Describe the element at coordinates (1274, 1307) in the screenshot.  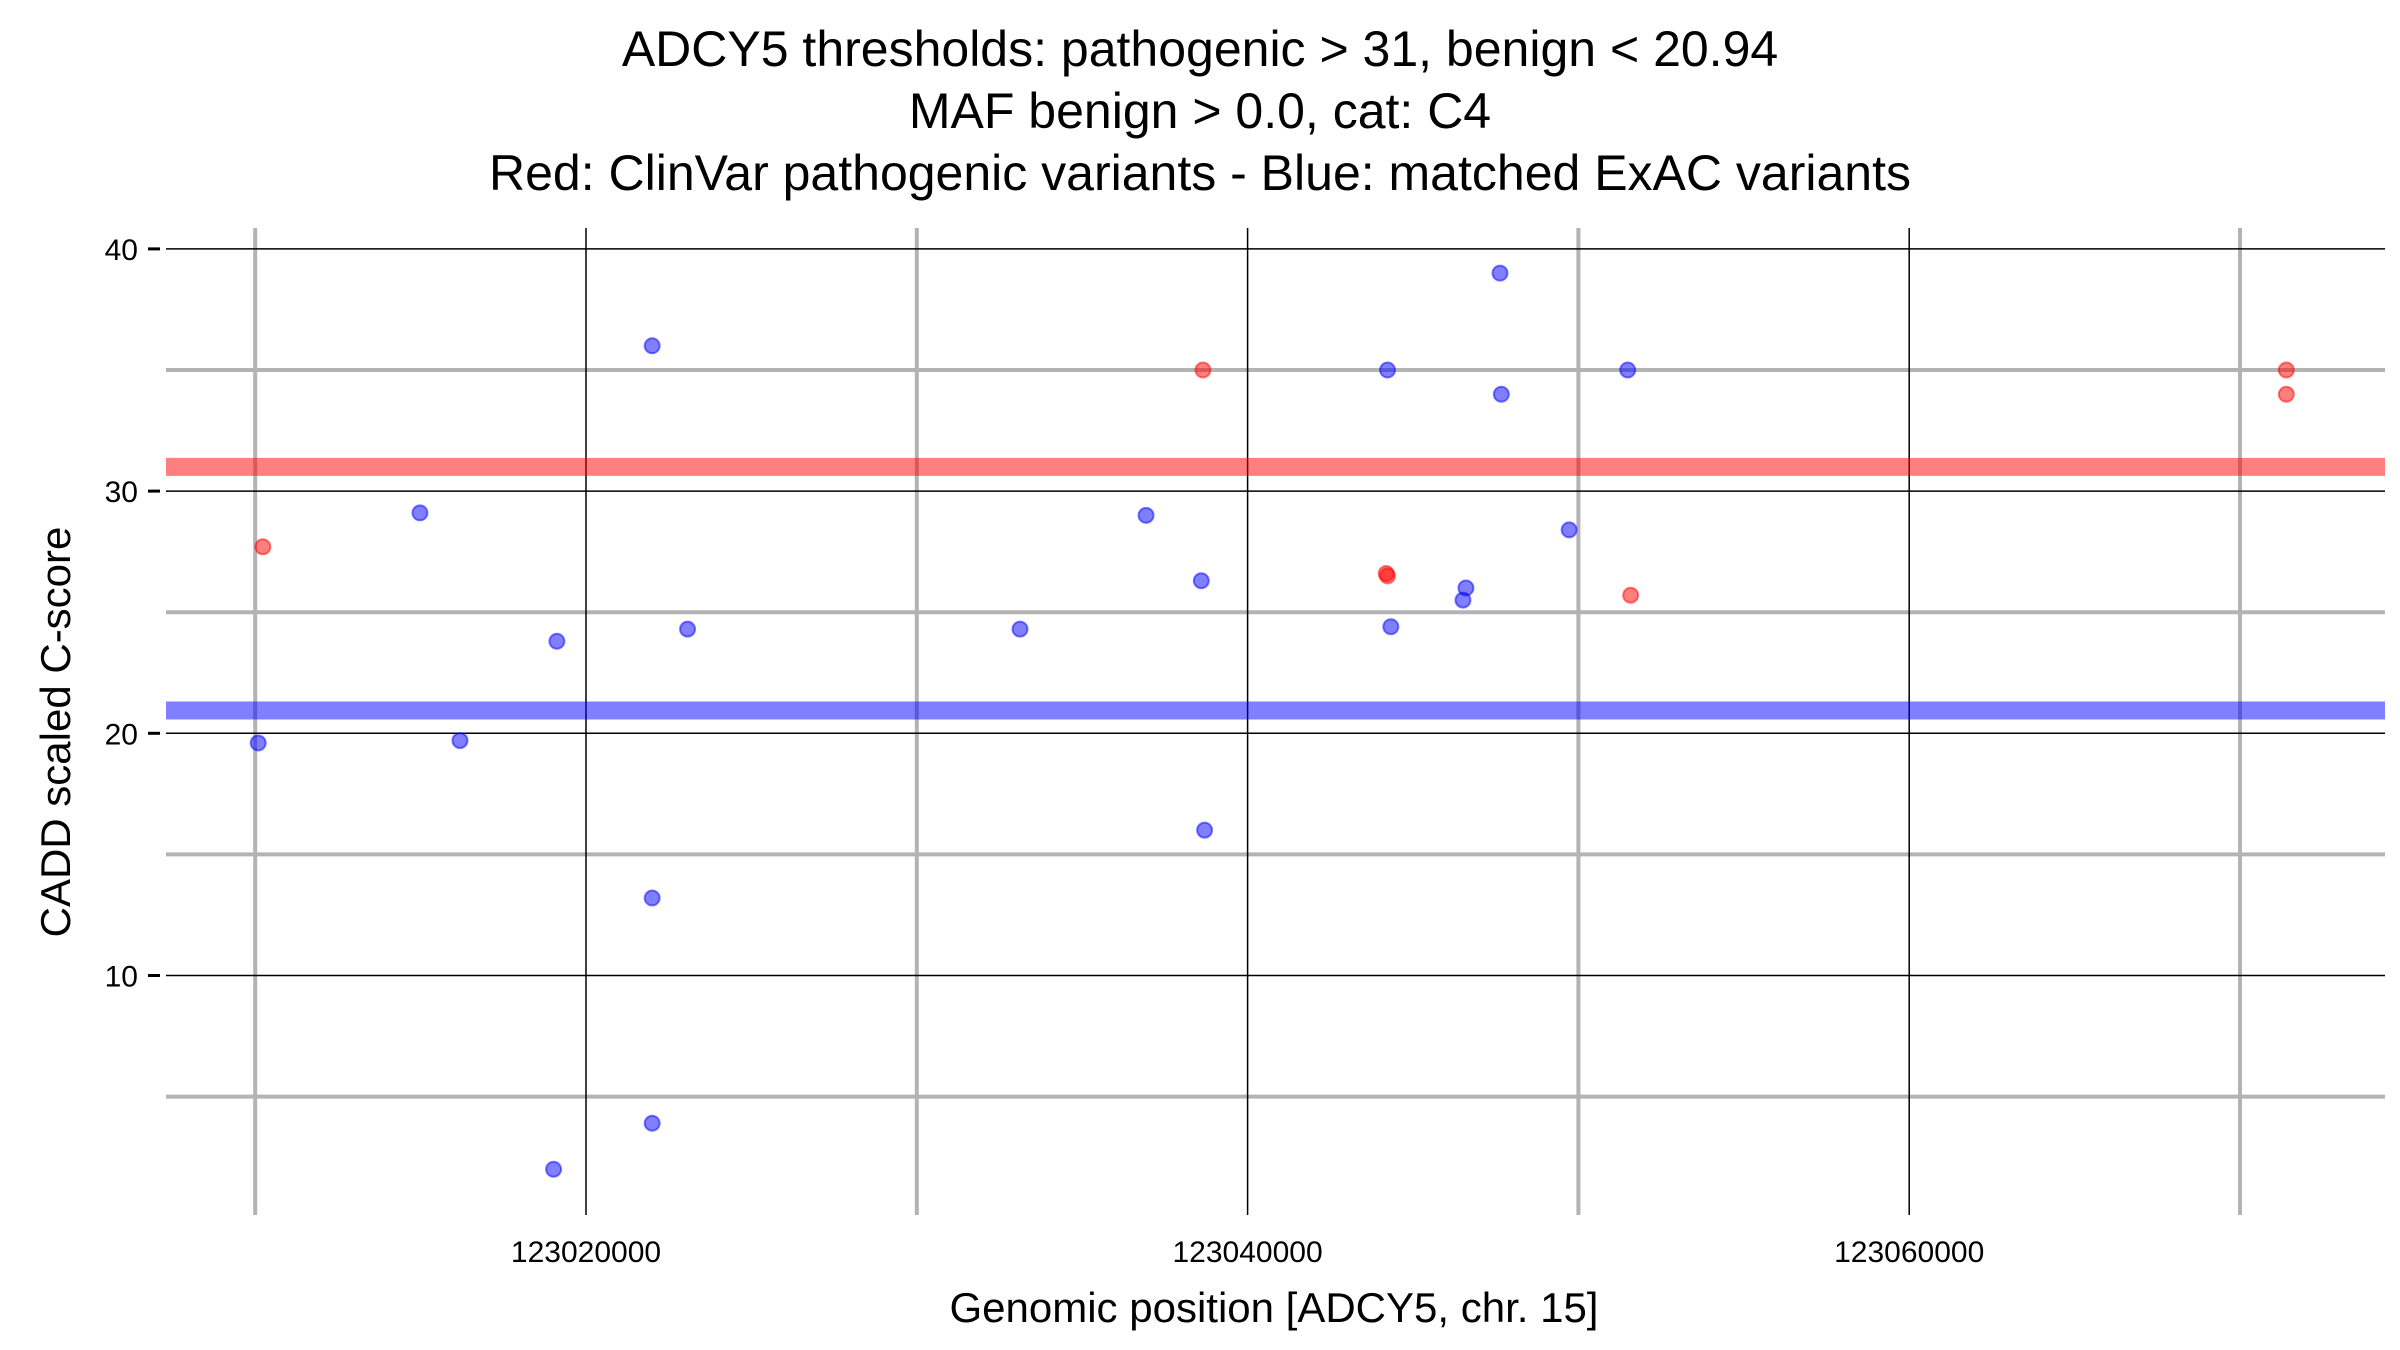
I see `x-axis-label: Genomic position [ADCY5, chr. 15]` at that location.